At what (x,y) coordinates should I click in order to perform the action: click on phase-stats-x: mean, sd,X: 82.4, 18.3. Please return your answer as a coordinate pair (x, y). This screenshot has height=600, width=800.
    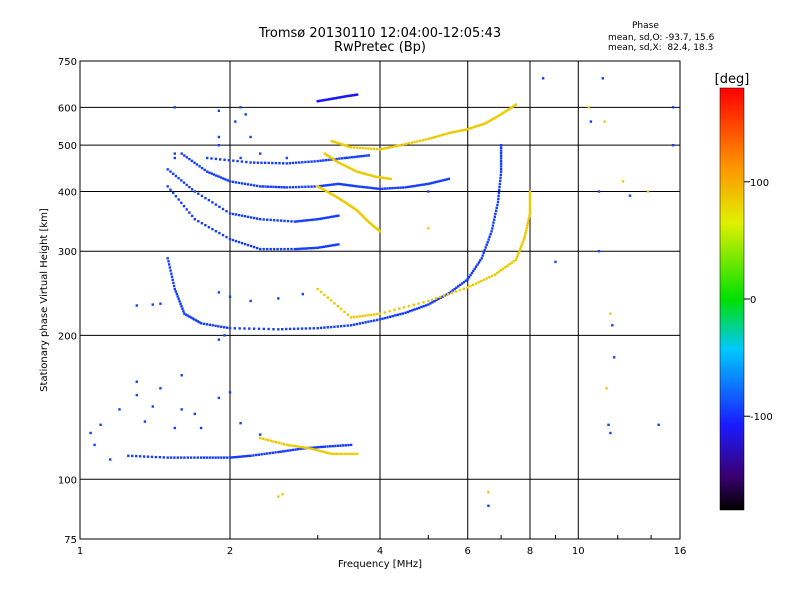
    Looking at the image, I should click on (661, 48).